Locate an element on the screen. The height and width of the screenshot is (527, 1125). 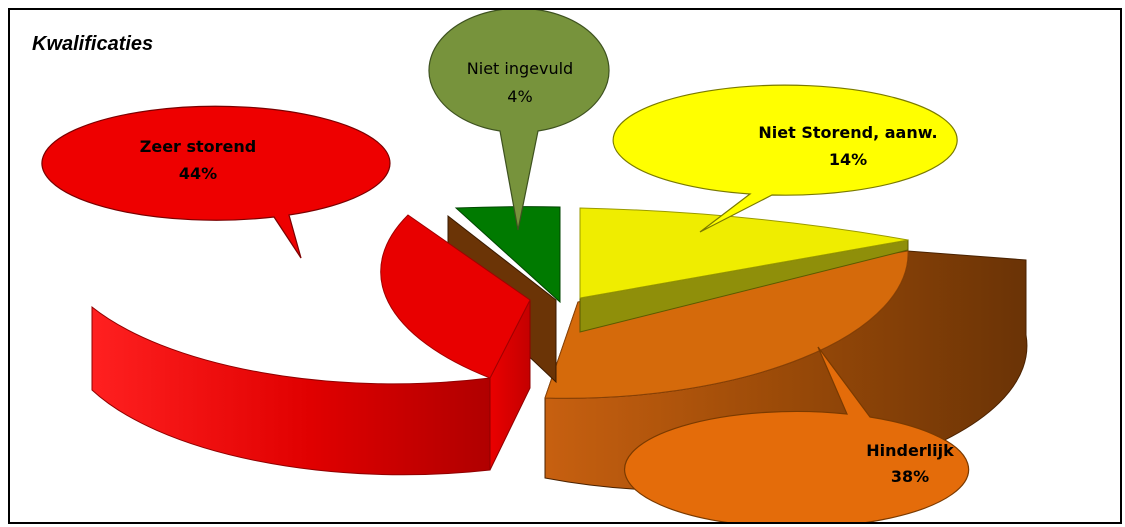
label-zeer-storend-value: 44% is located at coordinates (198, 173).